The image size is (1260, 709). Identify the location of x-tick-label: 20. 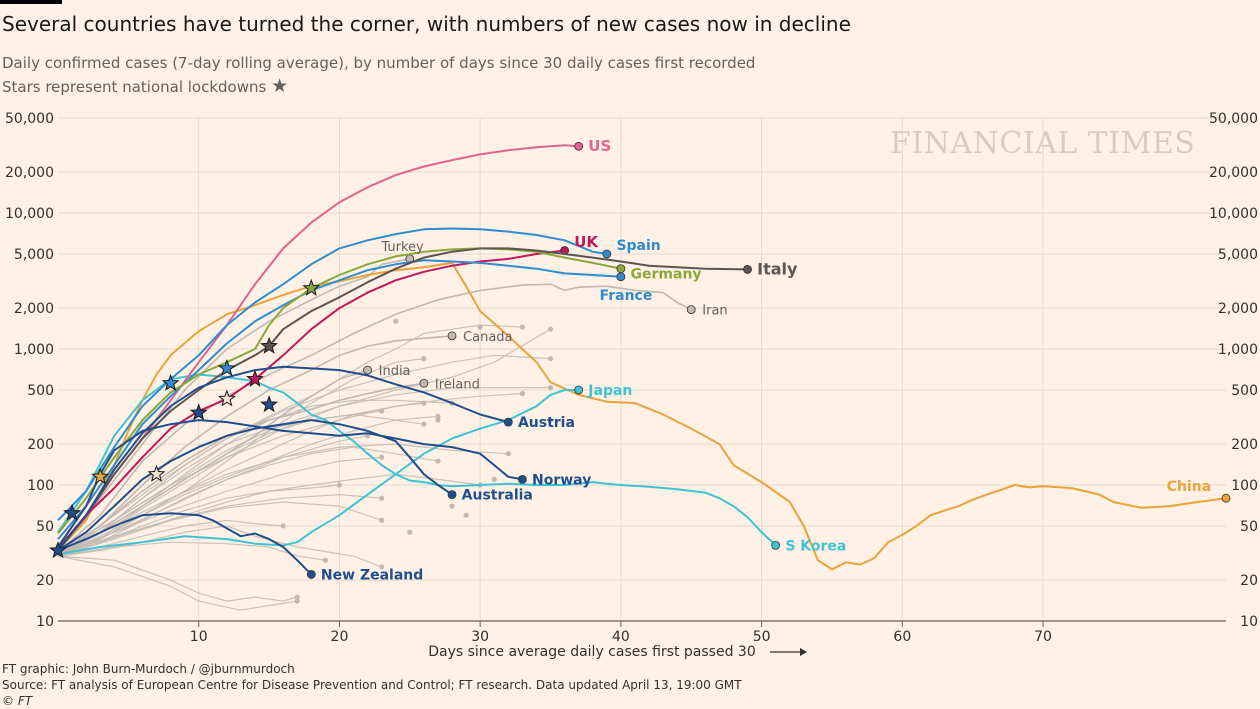
(340, 637).